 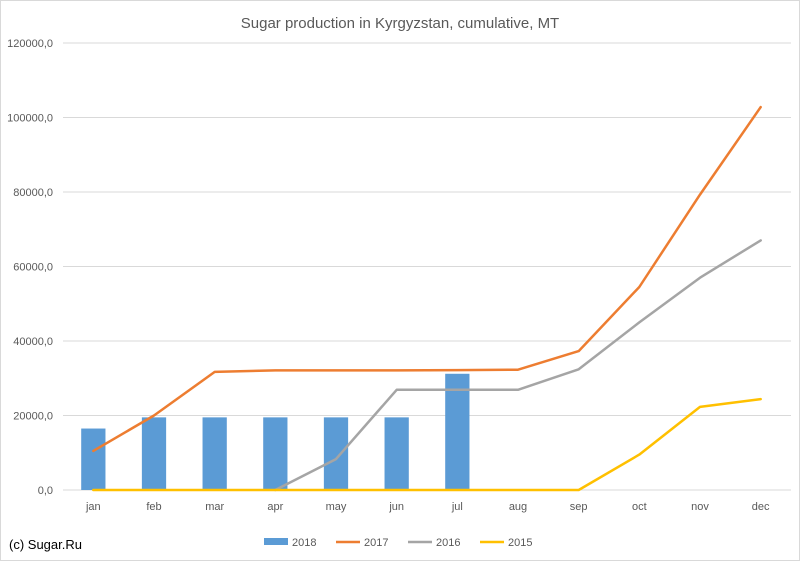 I want to click on bar-2018-feb, so click(x=154, y=453).